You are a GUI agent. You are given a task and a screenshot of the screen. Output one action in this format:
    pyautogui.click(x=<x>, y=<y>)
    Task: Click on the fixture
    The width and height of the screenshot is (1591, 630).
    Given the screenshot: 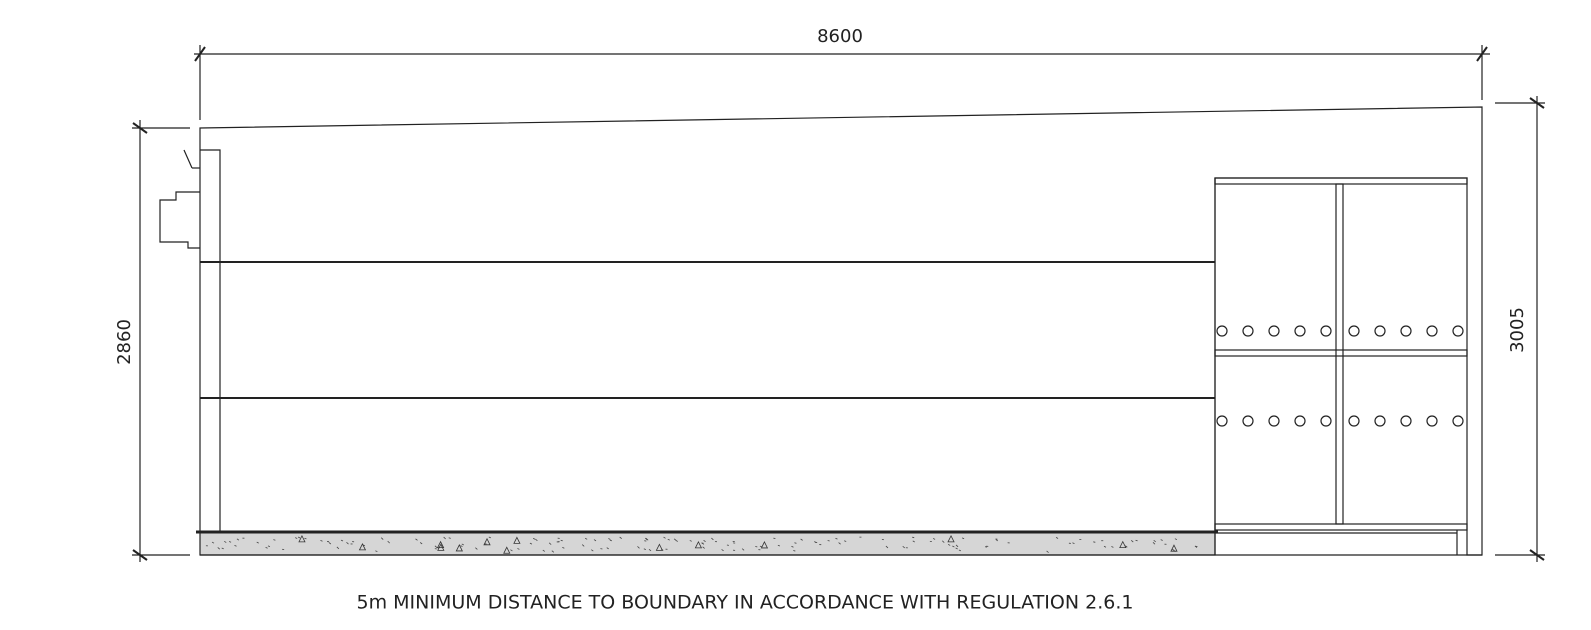 What is the action you would take?
    pyautogui.click(x=179, y=220)
    